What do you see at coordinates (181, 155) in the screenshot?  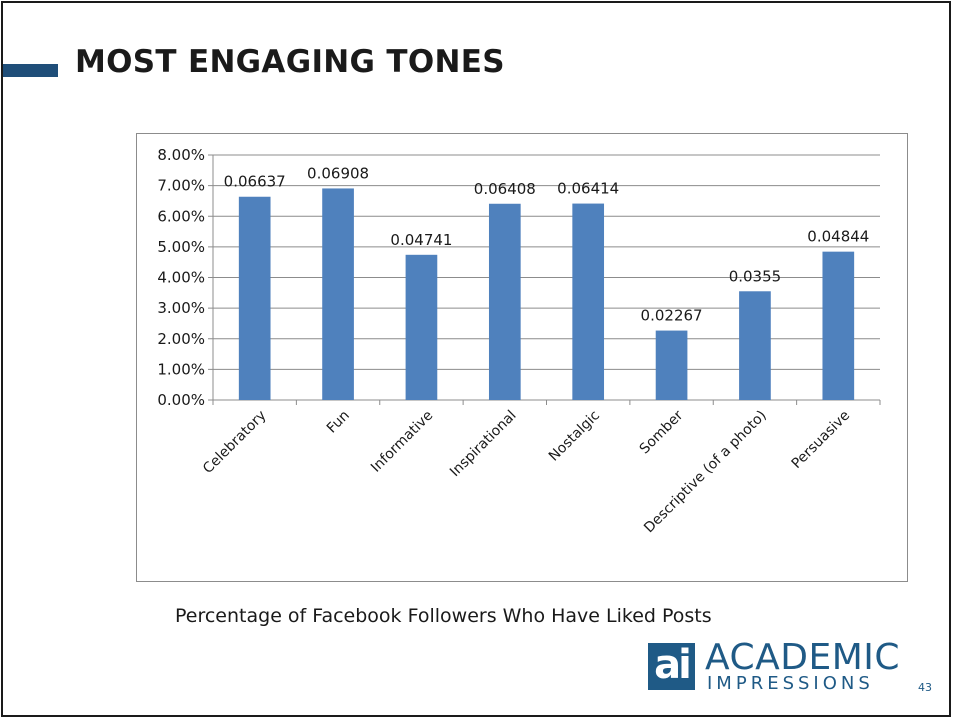 I see `y-tick-label: 8.00%` at bounding box center [181, 155].